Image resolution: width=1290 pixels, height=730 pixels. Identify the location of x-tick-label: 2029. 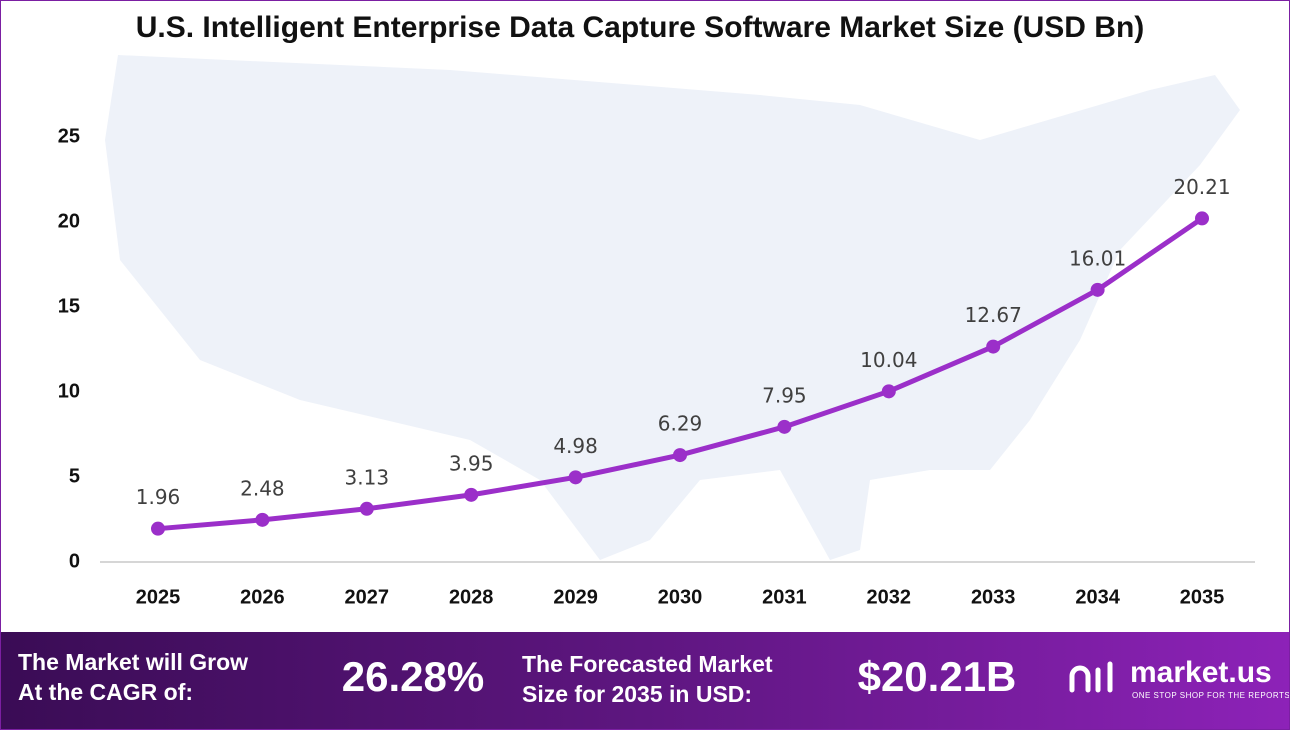
(575, 597).